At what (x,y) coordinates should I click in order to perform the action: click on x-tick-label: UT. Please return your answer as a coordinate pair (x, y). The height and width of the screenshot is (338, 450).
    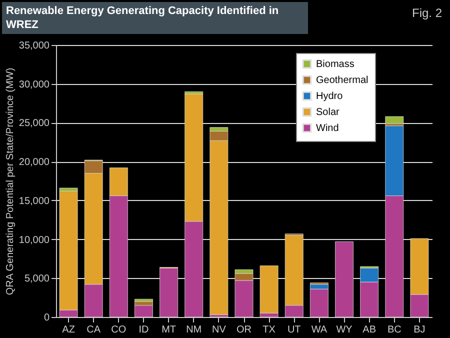
    Looking at the image, I should click on (294, 330).